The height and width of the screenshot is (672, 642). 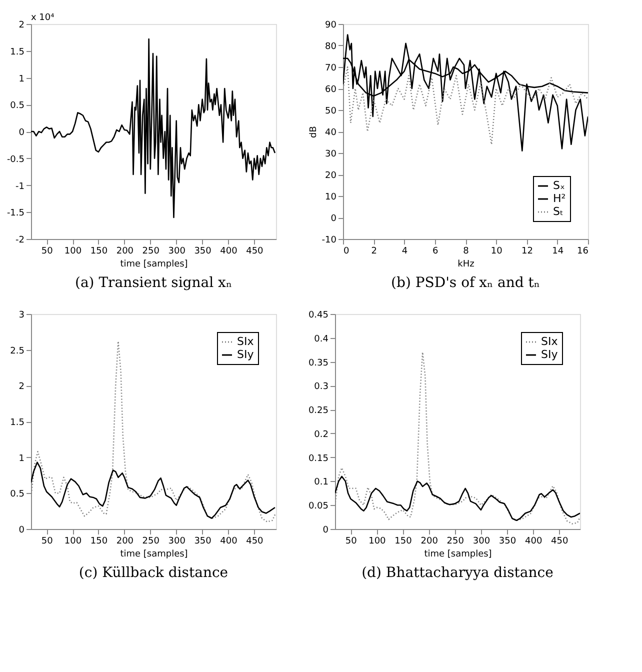 I want to click on legend-label: Sₓ, so click(x=559, y=185).